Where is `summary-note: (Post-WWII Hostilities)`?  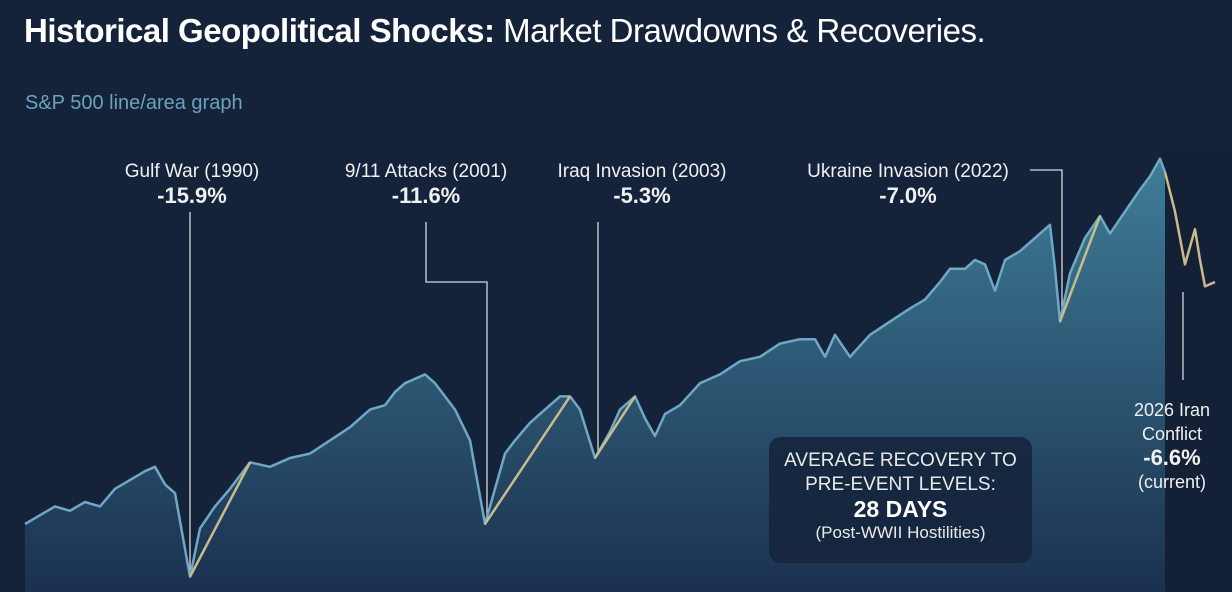
summary-note: (Post-WWII Hostilities) is located at coordinates (900, 532).